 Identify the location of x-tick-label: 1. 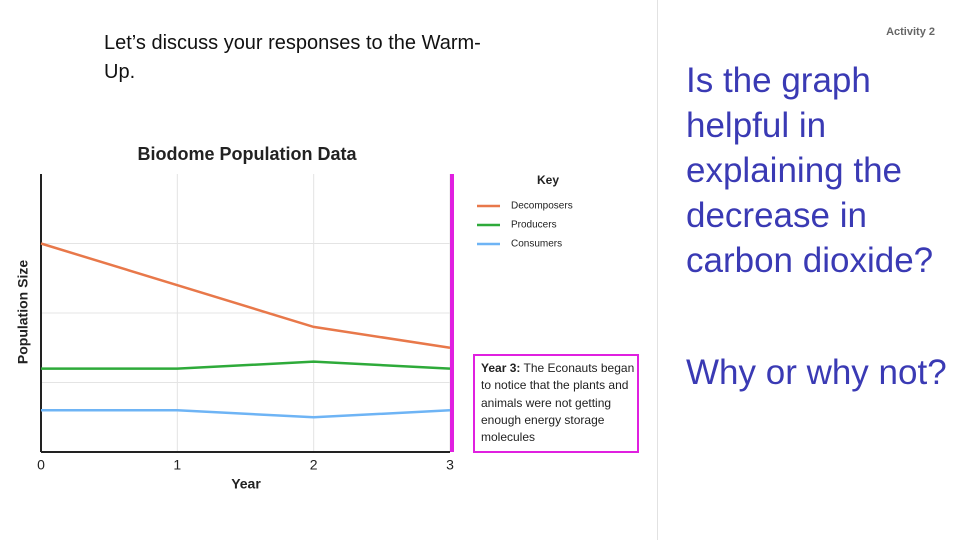
(177, 465).